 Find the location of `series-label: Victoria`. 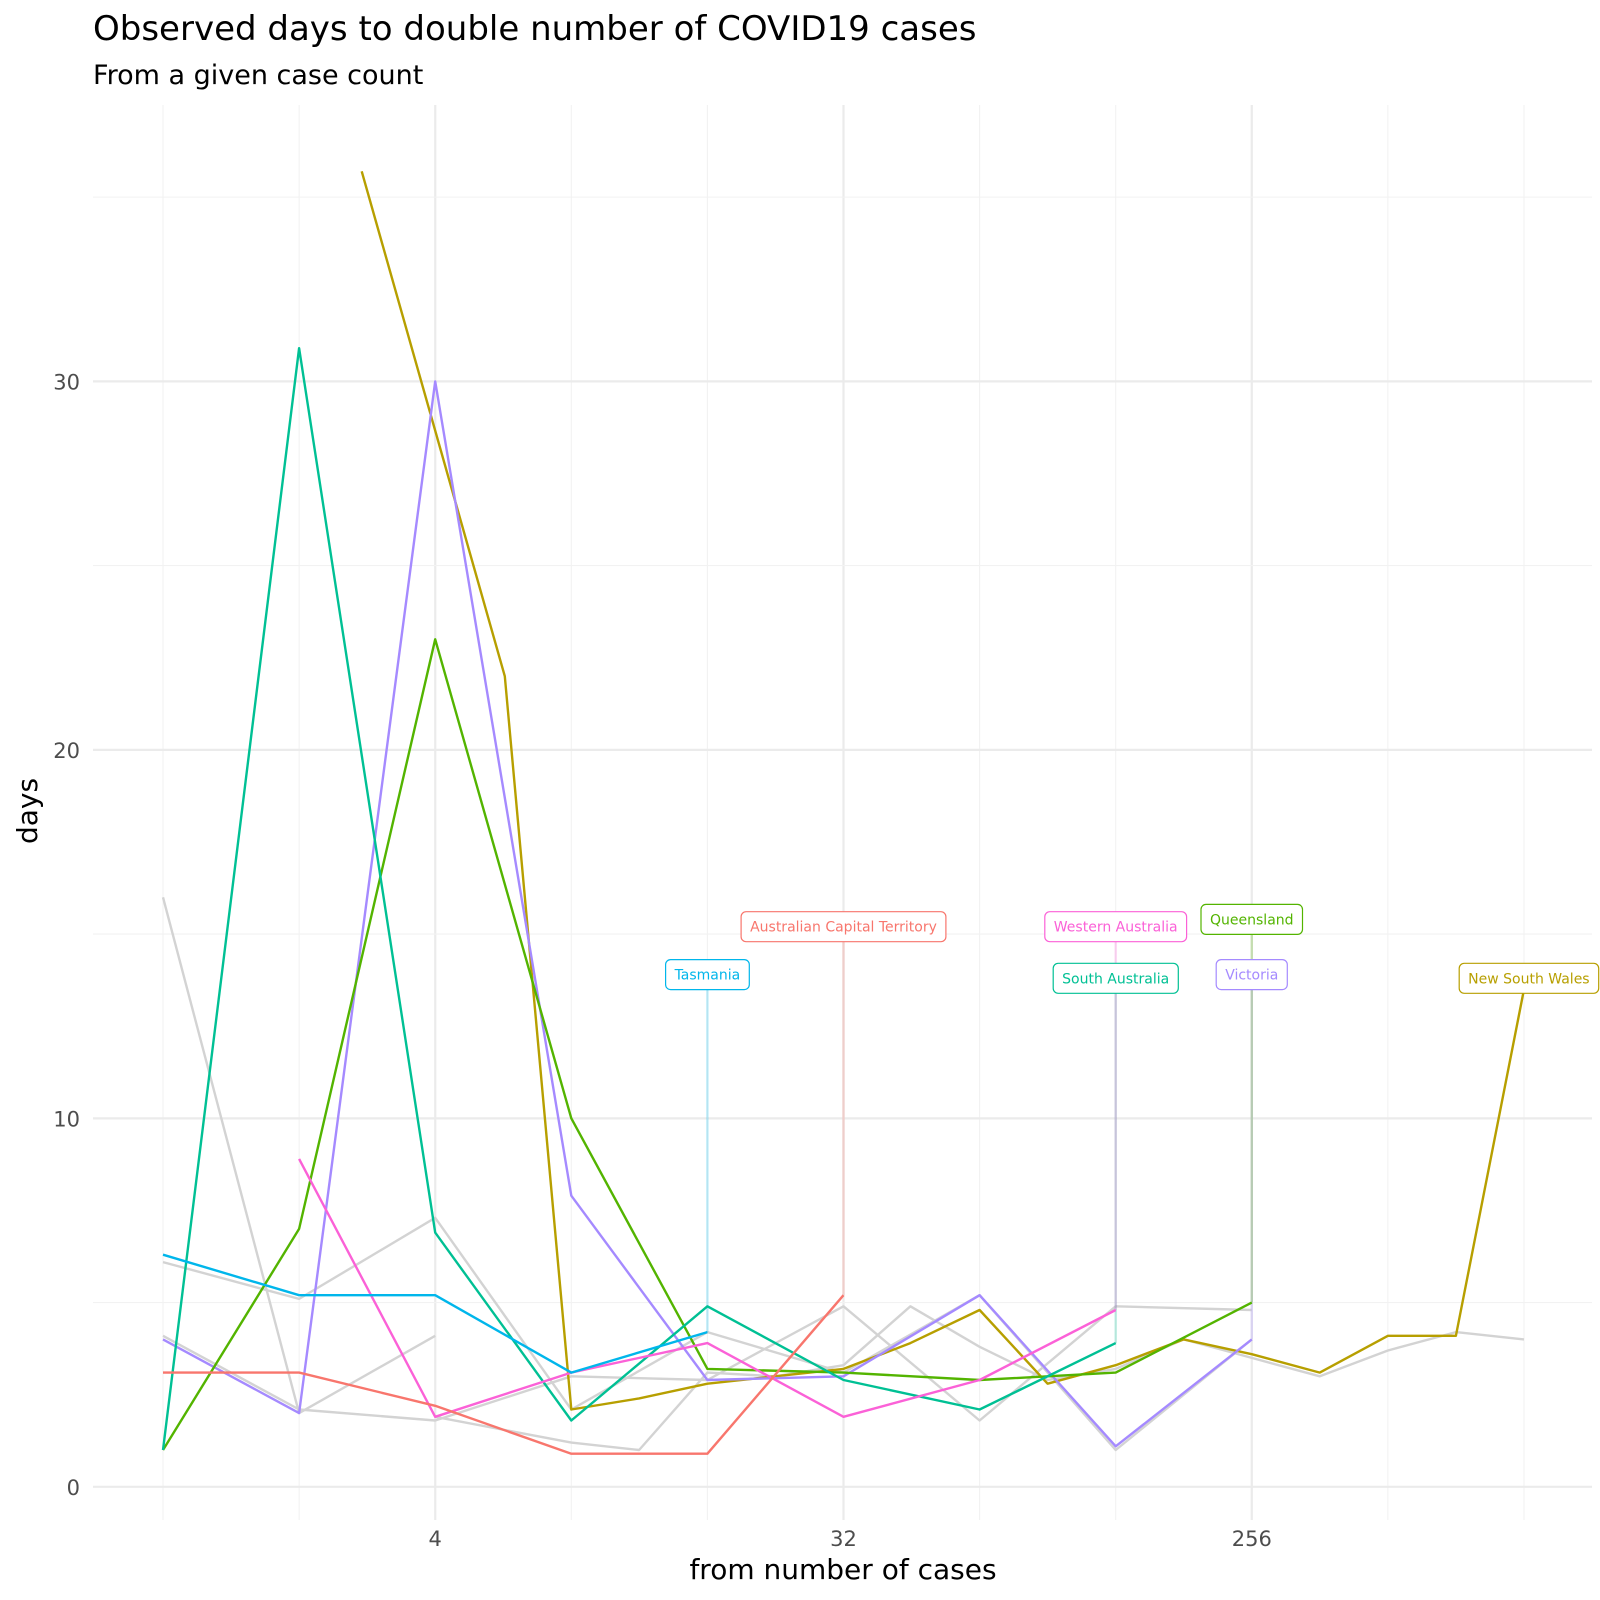

series-label: Victoria is located at coordinates (1251, 974).